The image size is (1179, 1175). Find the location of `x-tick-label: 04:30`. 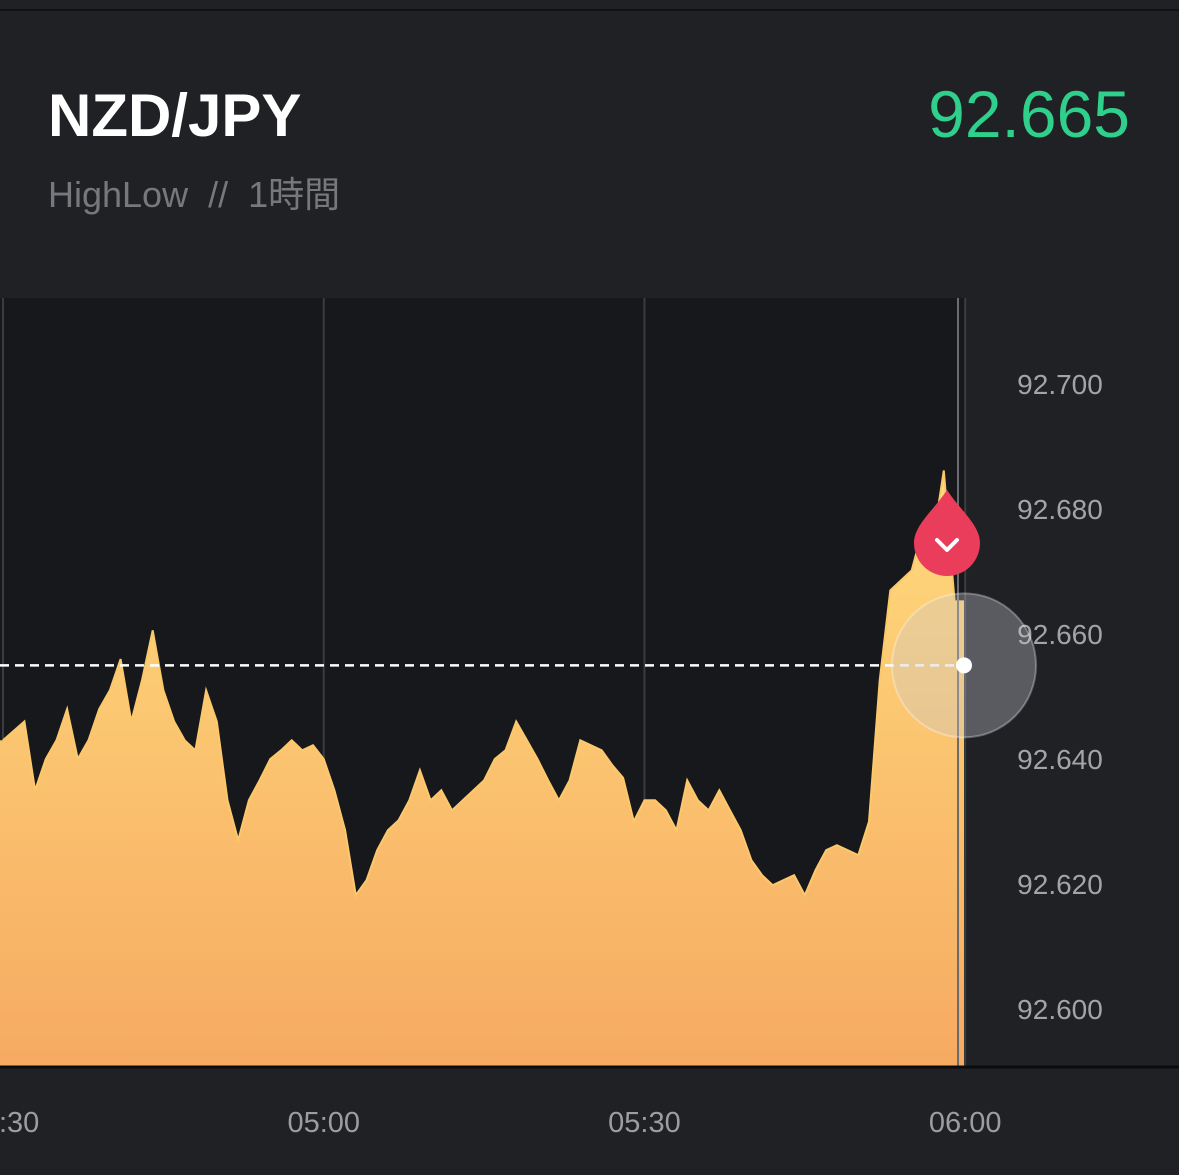

x-tick-label: 04:30 is located at coordinates (19, 1123).